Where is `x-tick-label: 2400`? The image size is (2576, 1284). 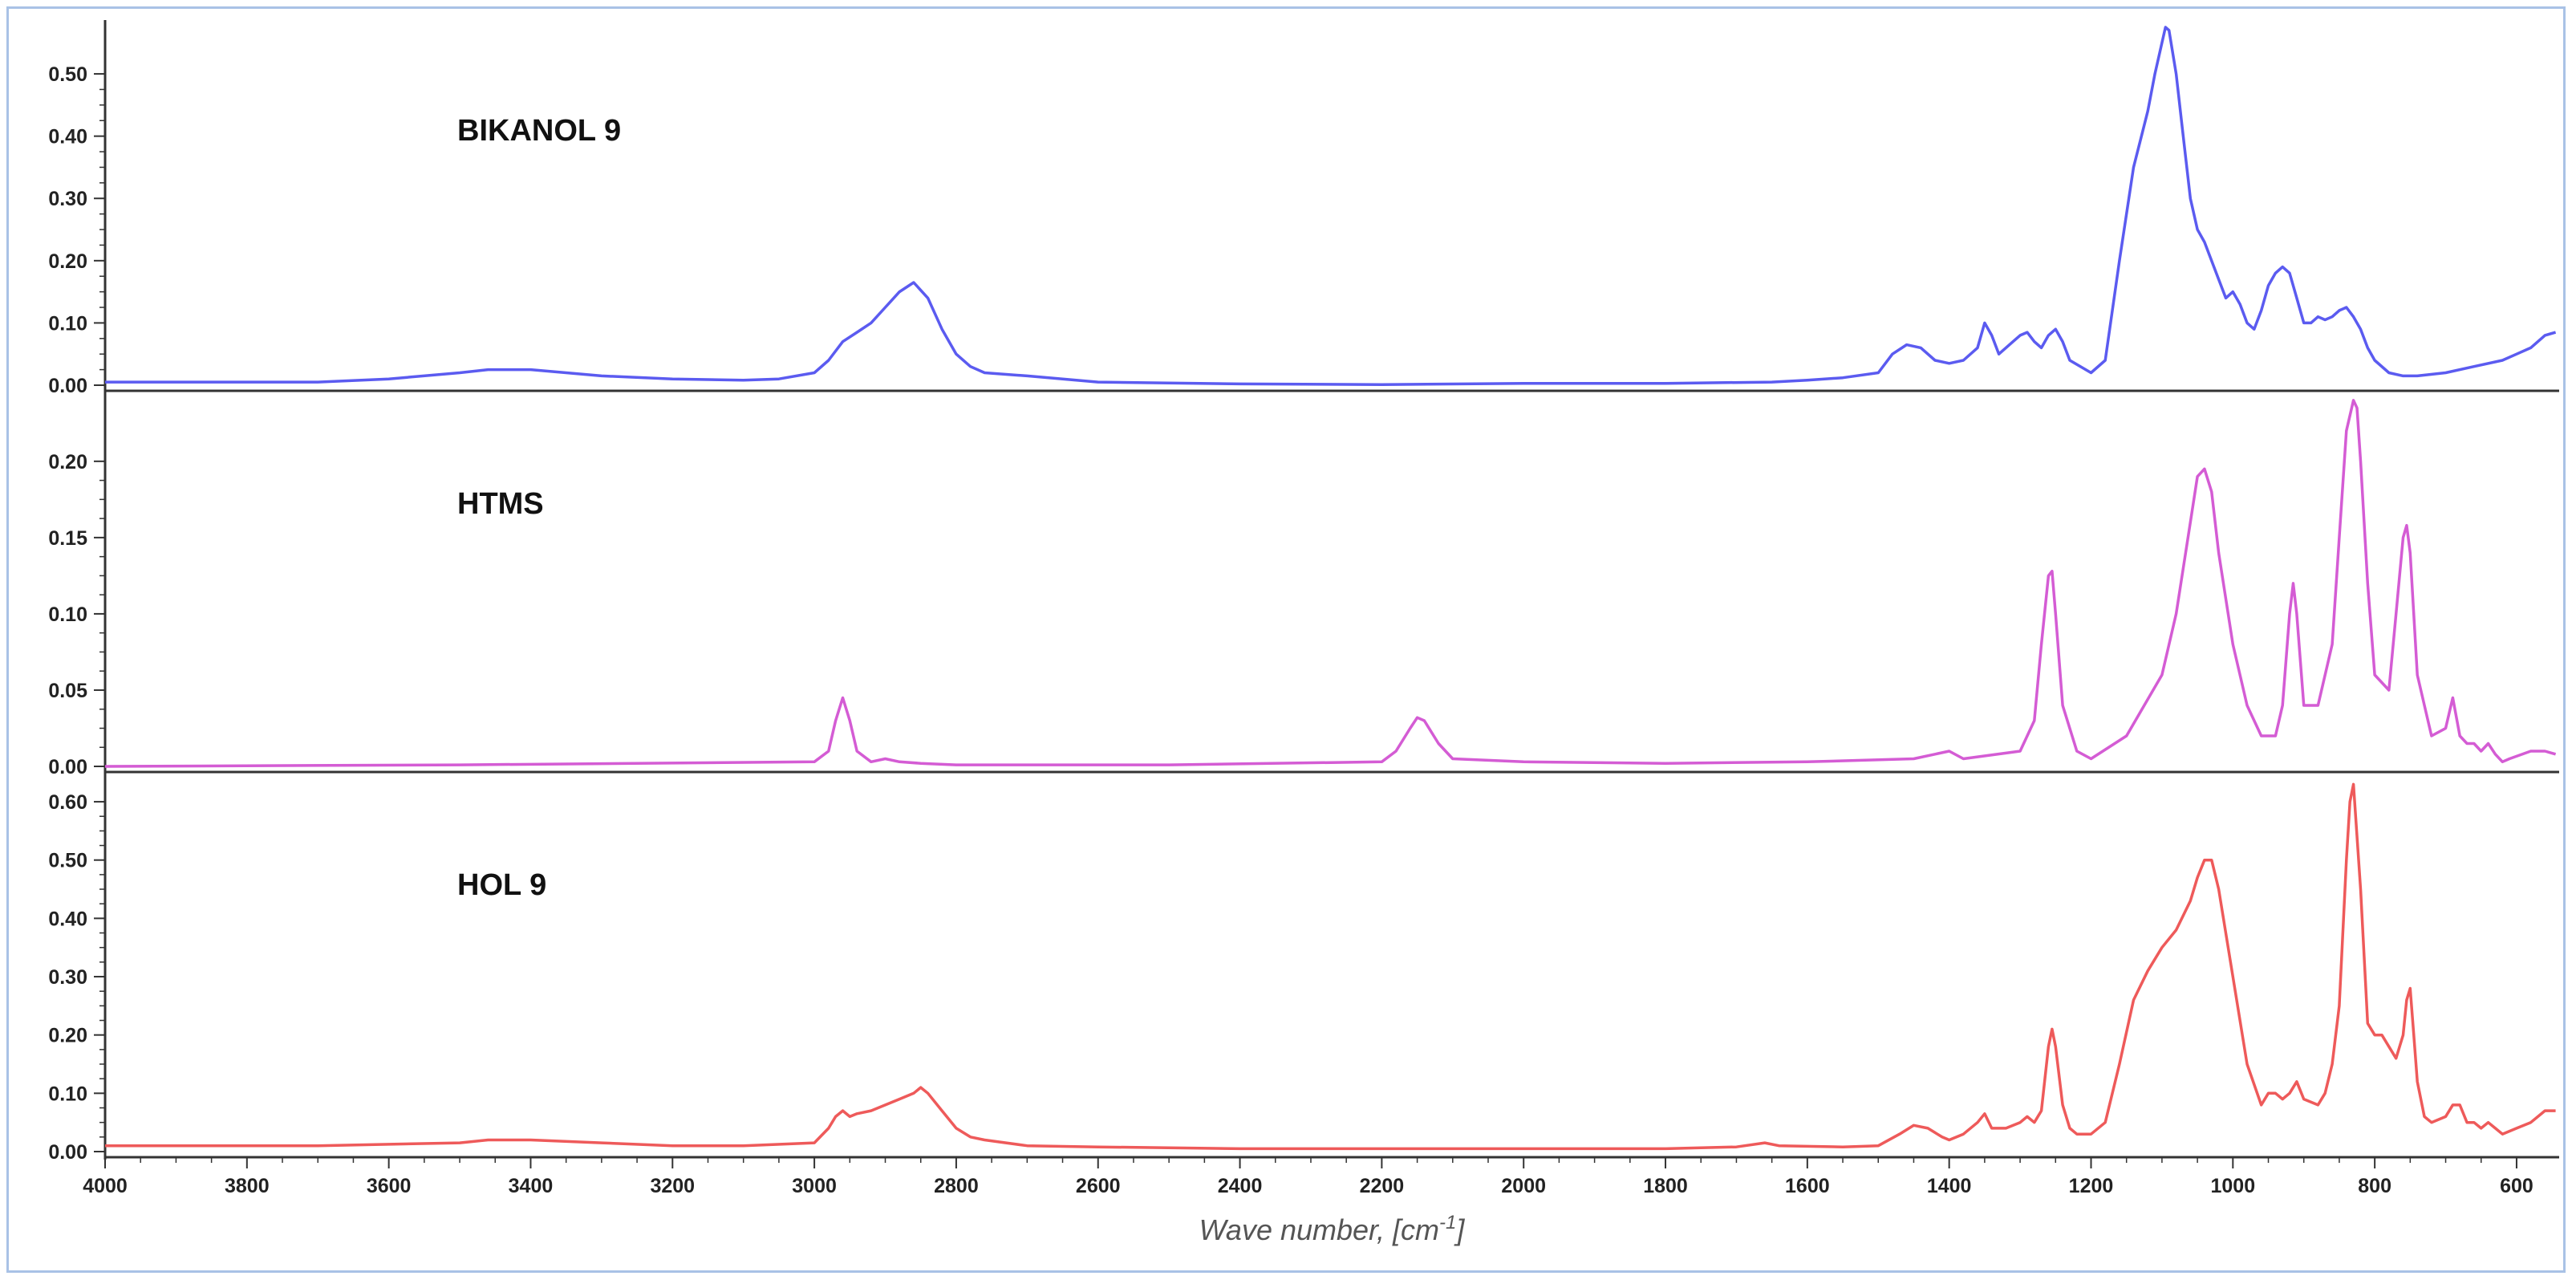 x-tick-label: 2400 is located at coordinates (1240, 1186).